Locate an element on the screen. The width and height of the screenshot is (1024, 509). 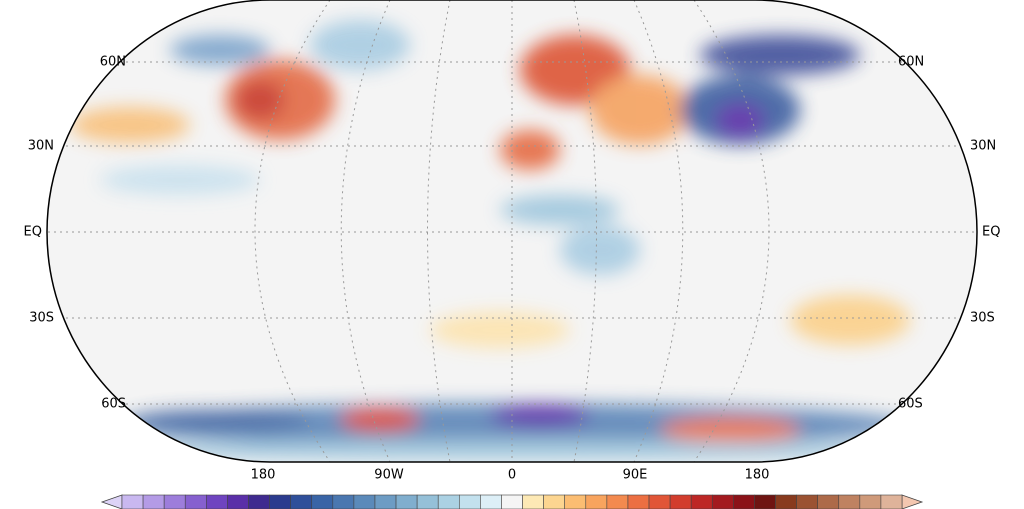
longitude-label: 0 is located at coordinates (512, 475).